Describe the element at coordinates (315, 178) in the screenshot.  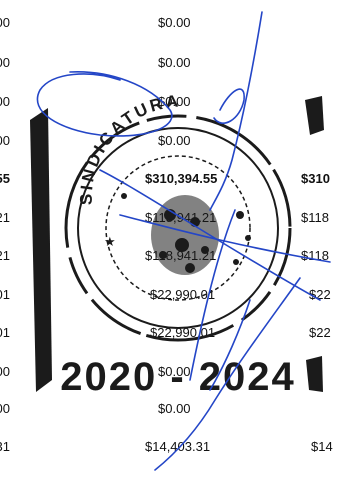
I see `row-4-right: $310` at that location.